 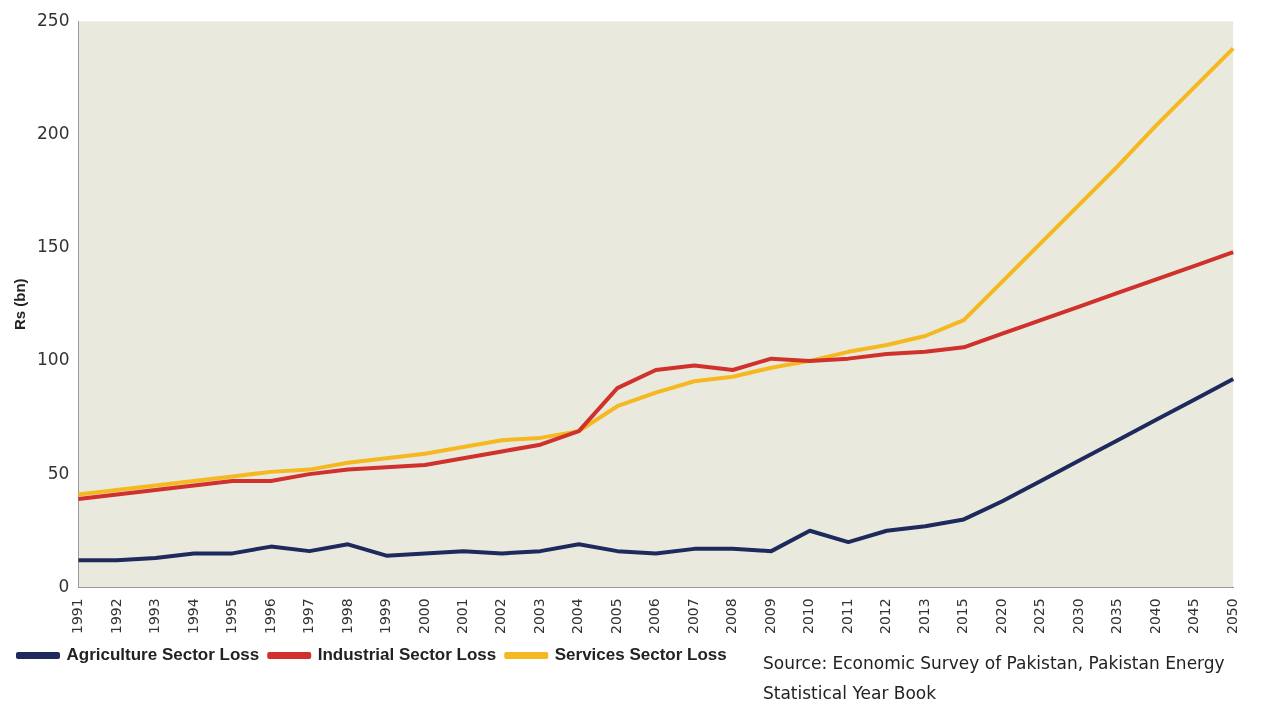 What do you see at coordinates (53, 359) in the screenshot?
I see `y-tick-label: 100` at bounding box center [53, 359].